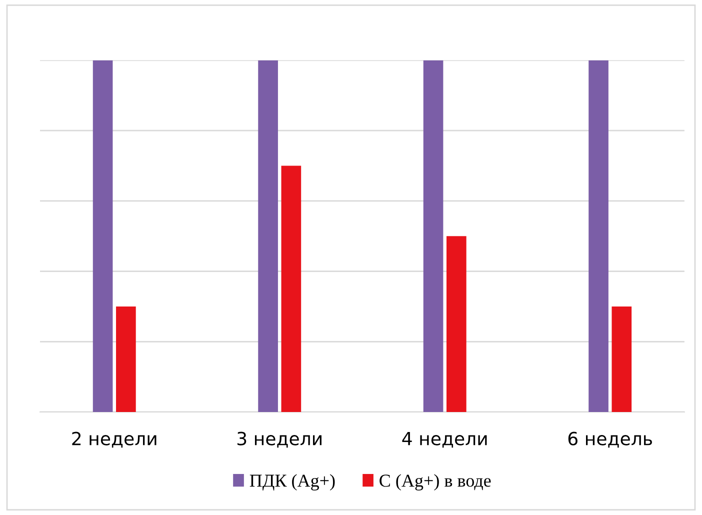 The width and height of the screenshot is (702, 515). Describe the element at coordinates (279, 440) in the screenshot. I see `x-tick-label: 3 недели` at that location.